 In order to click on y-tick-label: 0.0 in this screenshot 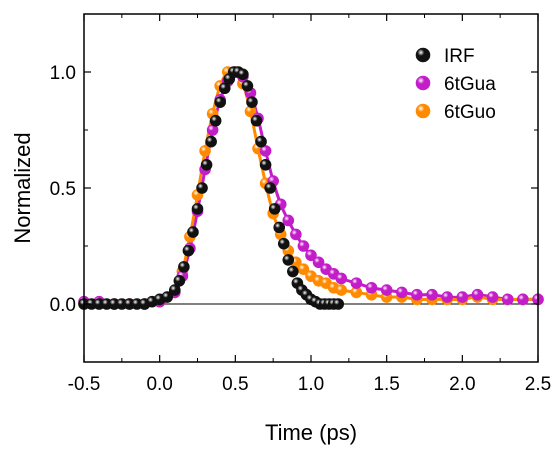, I will do `click(63, 305)`.